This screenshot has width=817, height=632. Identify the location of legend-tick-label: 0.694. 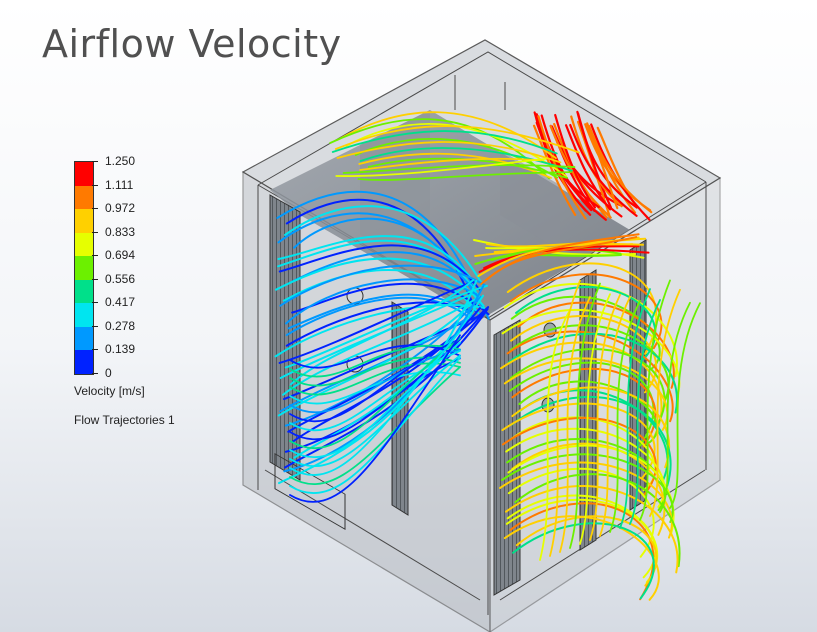
(120, 255).